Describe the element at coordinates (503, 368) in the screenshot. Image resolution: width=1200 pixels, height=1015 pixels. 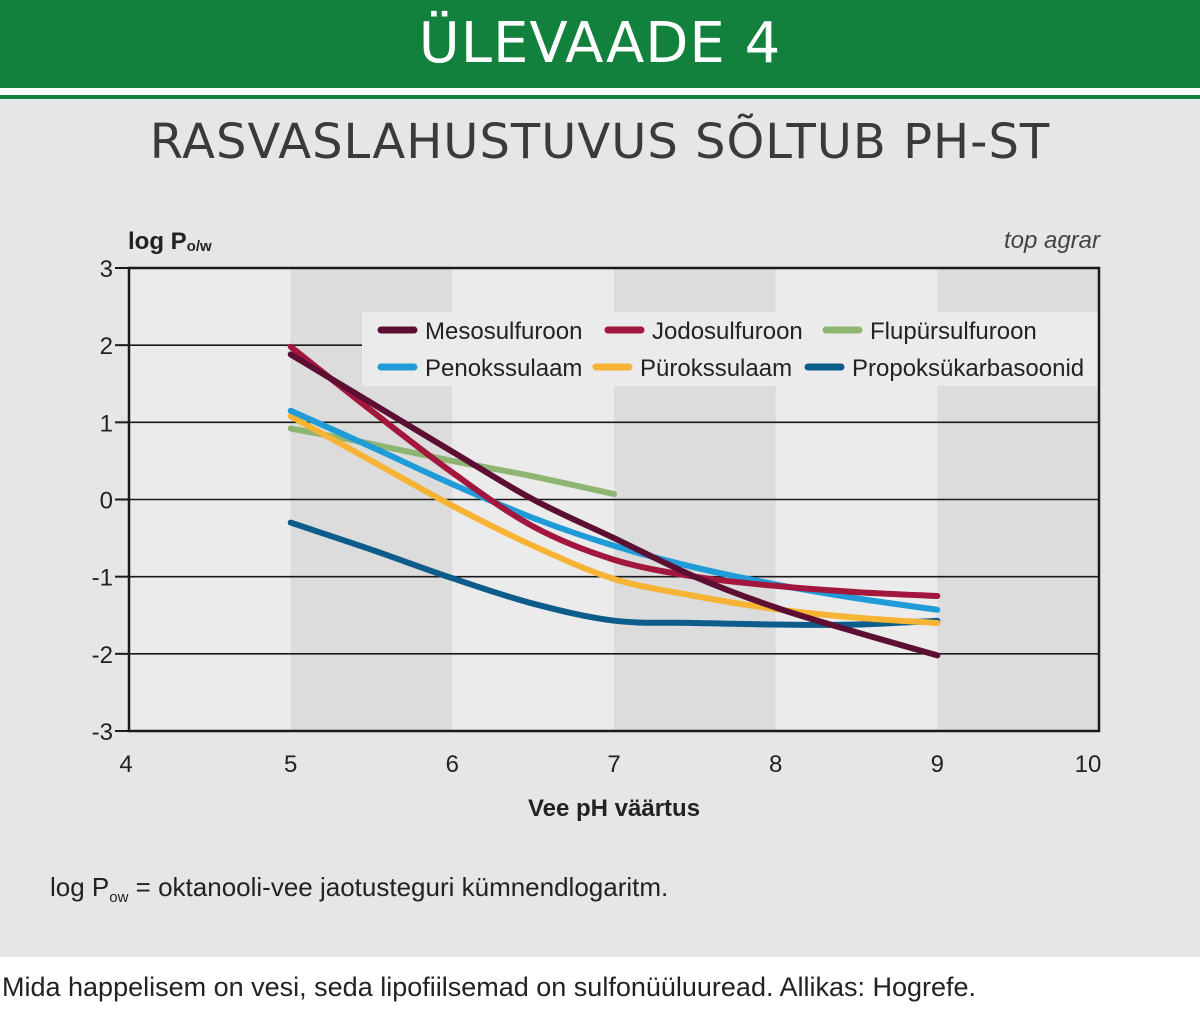
I see `legend-label-penokssulaam: Penokssulaam` at that location.